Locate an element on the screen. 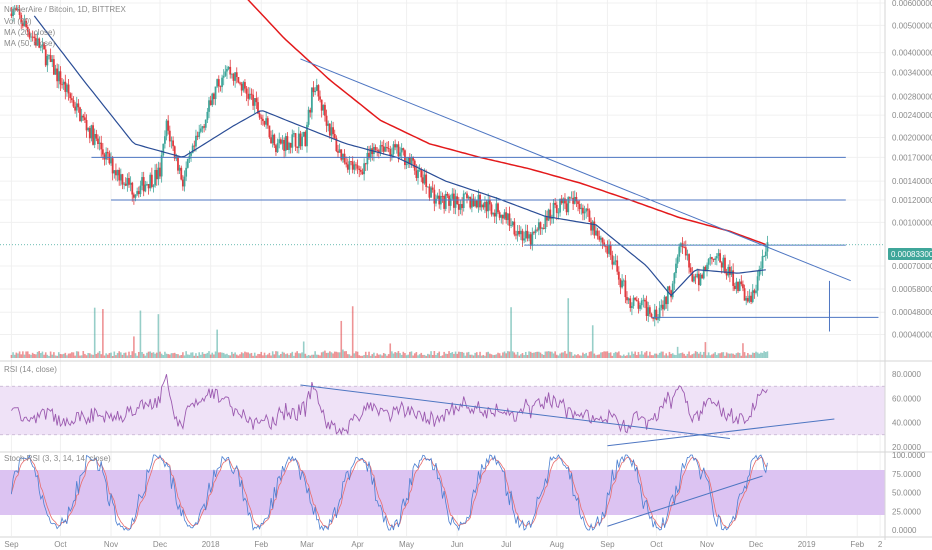 The image size is (932, 550). rsi-pane is located at coordinates (442, 410).